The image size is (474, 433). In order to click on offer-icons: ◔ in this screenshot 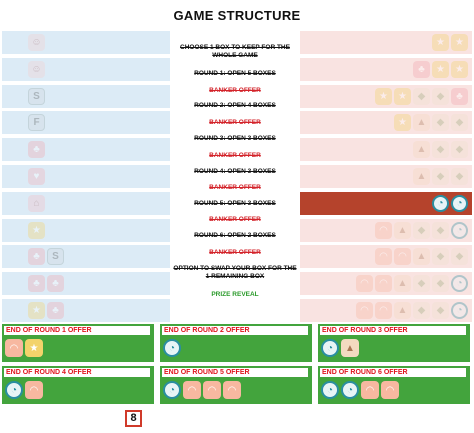, I will do `click(172, 348)`.